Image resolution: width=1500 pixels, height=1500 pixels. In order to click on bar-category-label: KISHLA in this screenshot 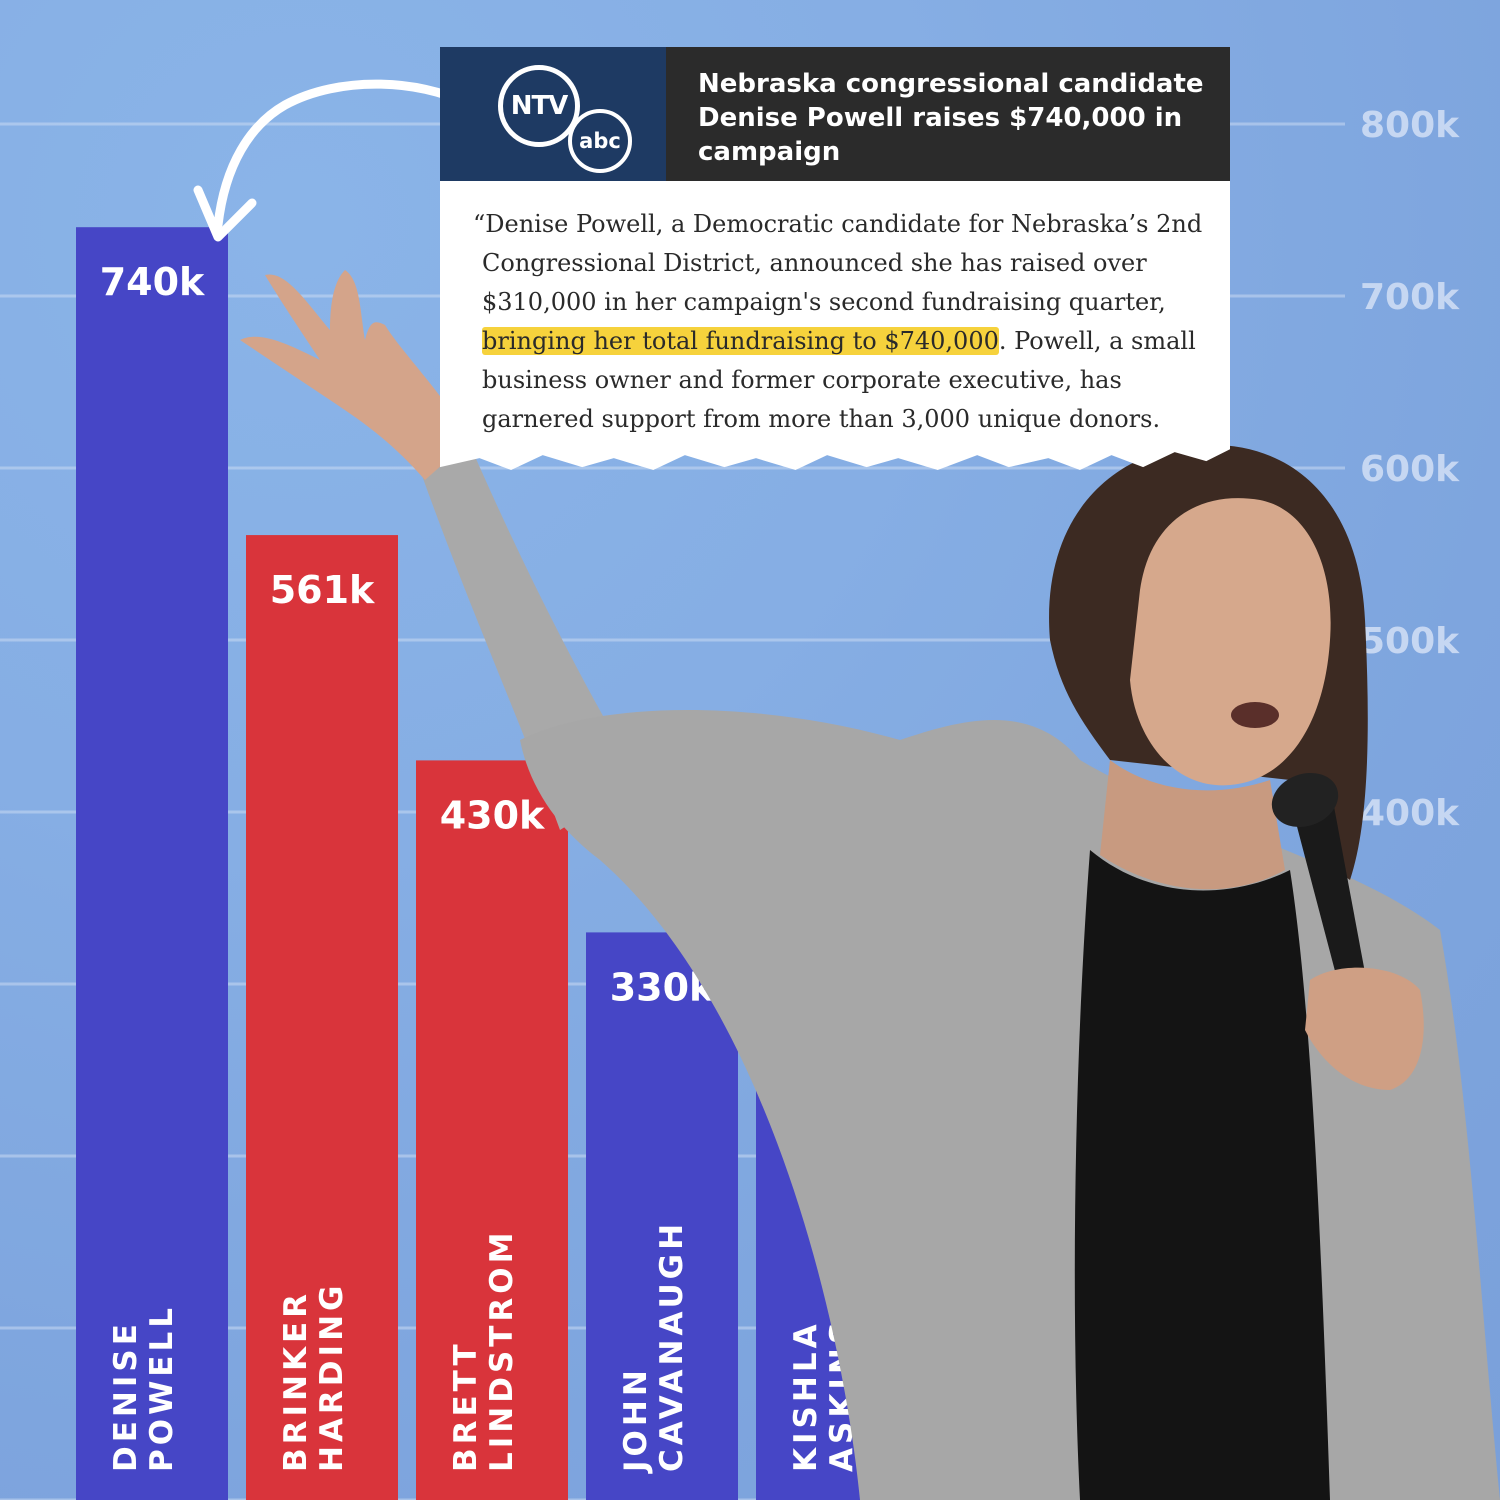, I will do `click(806, 1396)`.